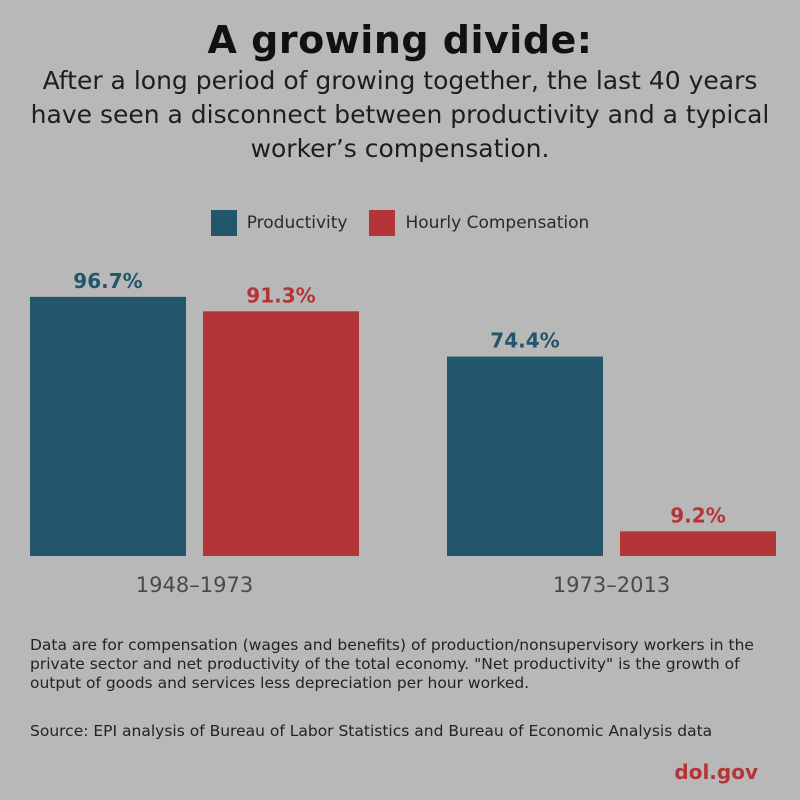  I want to click on legend-swatch-productivity, so click(223, 223).